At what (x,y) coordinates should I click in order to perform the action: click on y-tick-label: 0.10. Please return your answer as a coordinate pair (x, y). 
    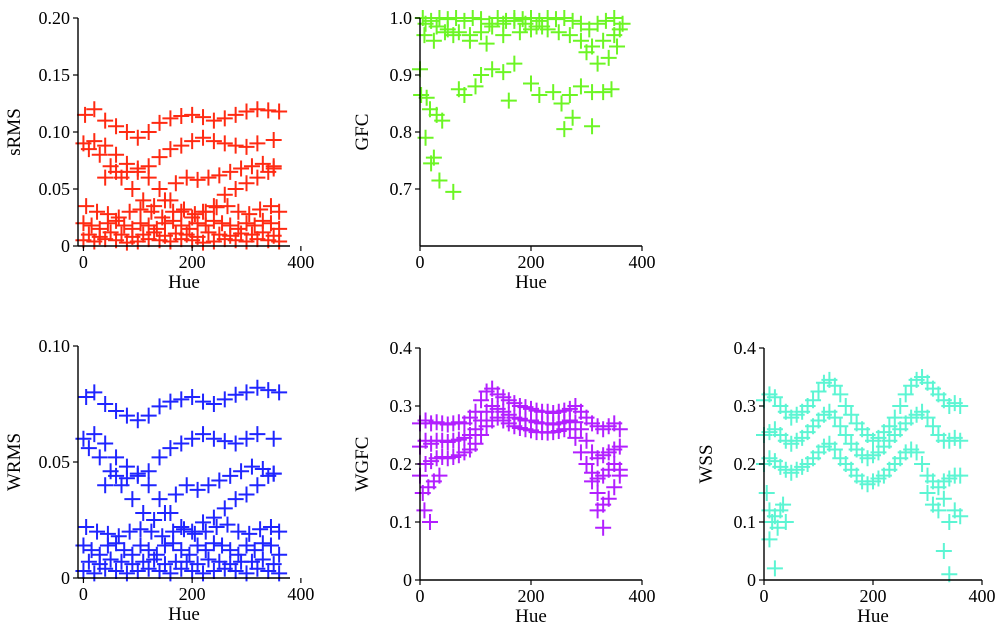
    Looking at the image, I should click on (55, 346).